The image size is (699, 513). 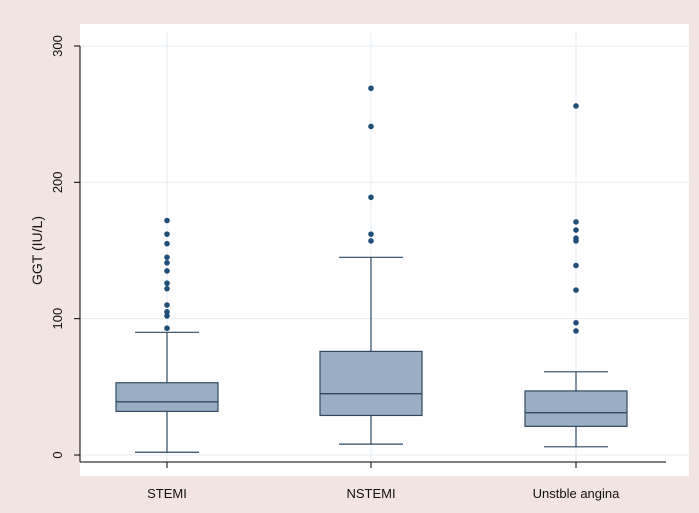 I want to click on y-tick-label: 100, so click(x=57, y=319).